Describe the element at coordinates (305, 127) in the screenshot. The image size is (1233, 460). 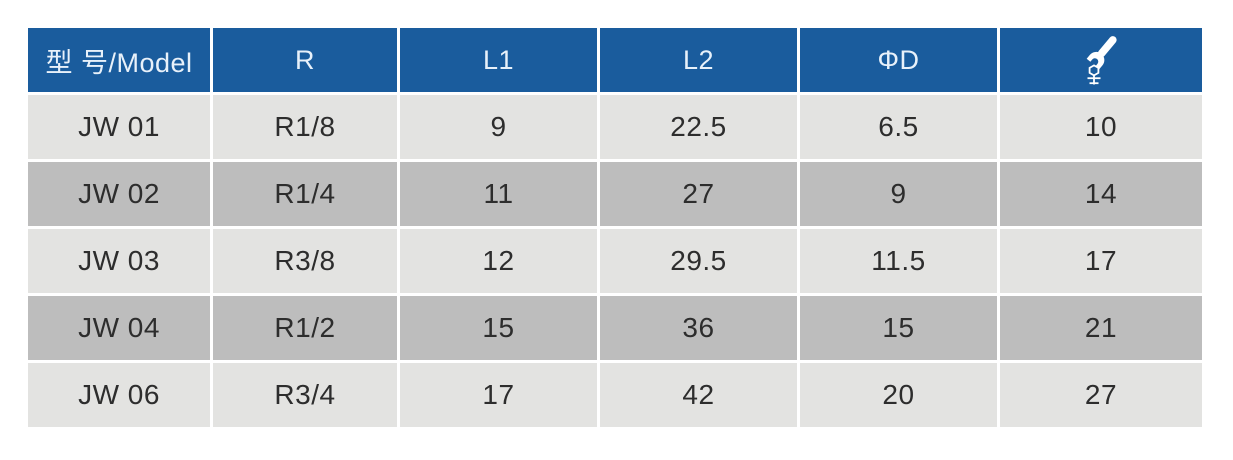
I see `table-cell: R1/8` at that location.